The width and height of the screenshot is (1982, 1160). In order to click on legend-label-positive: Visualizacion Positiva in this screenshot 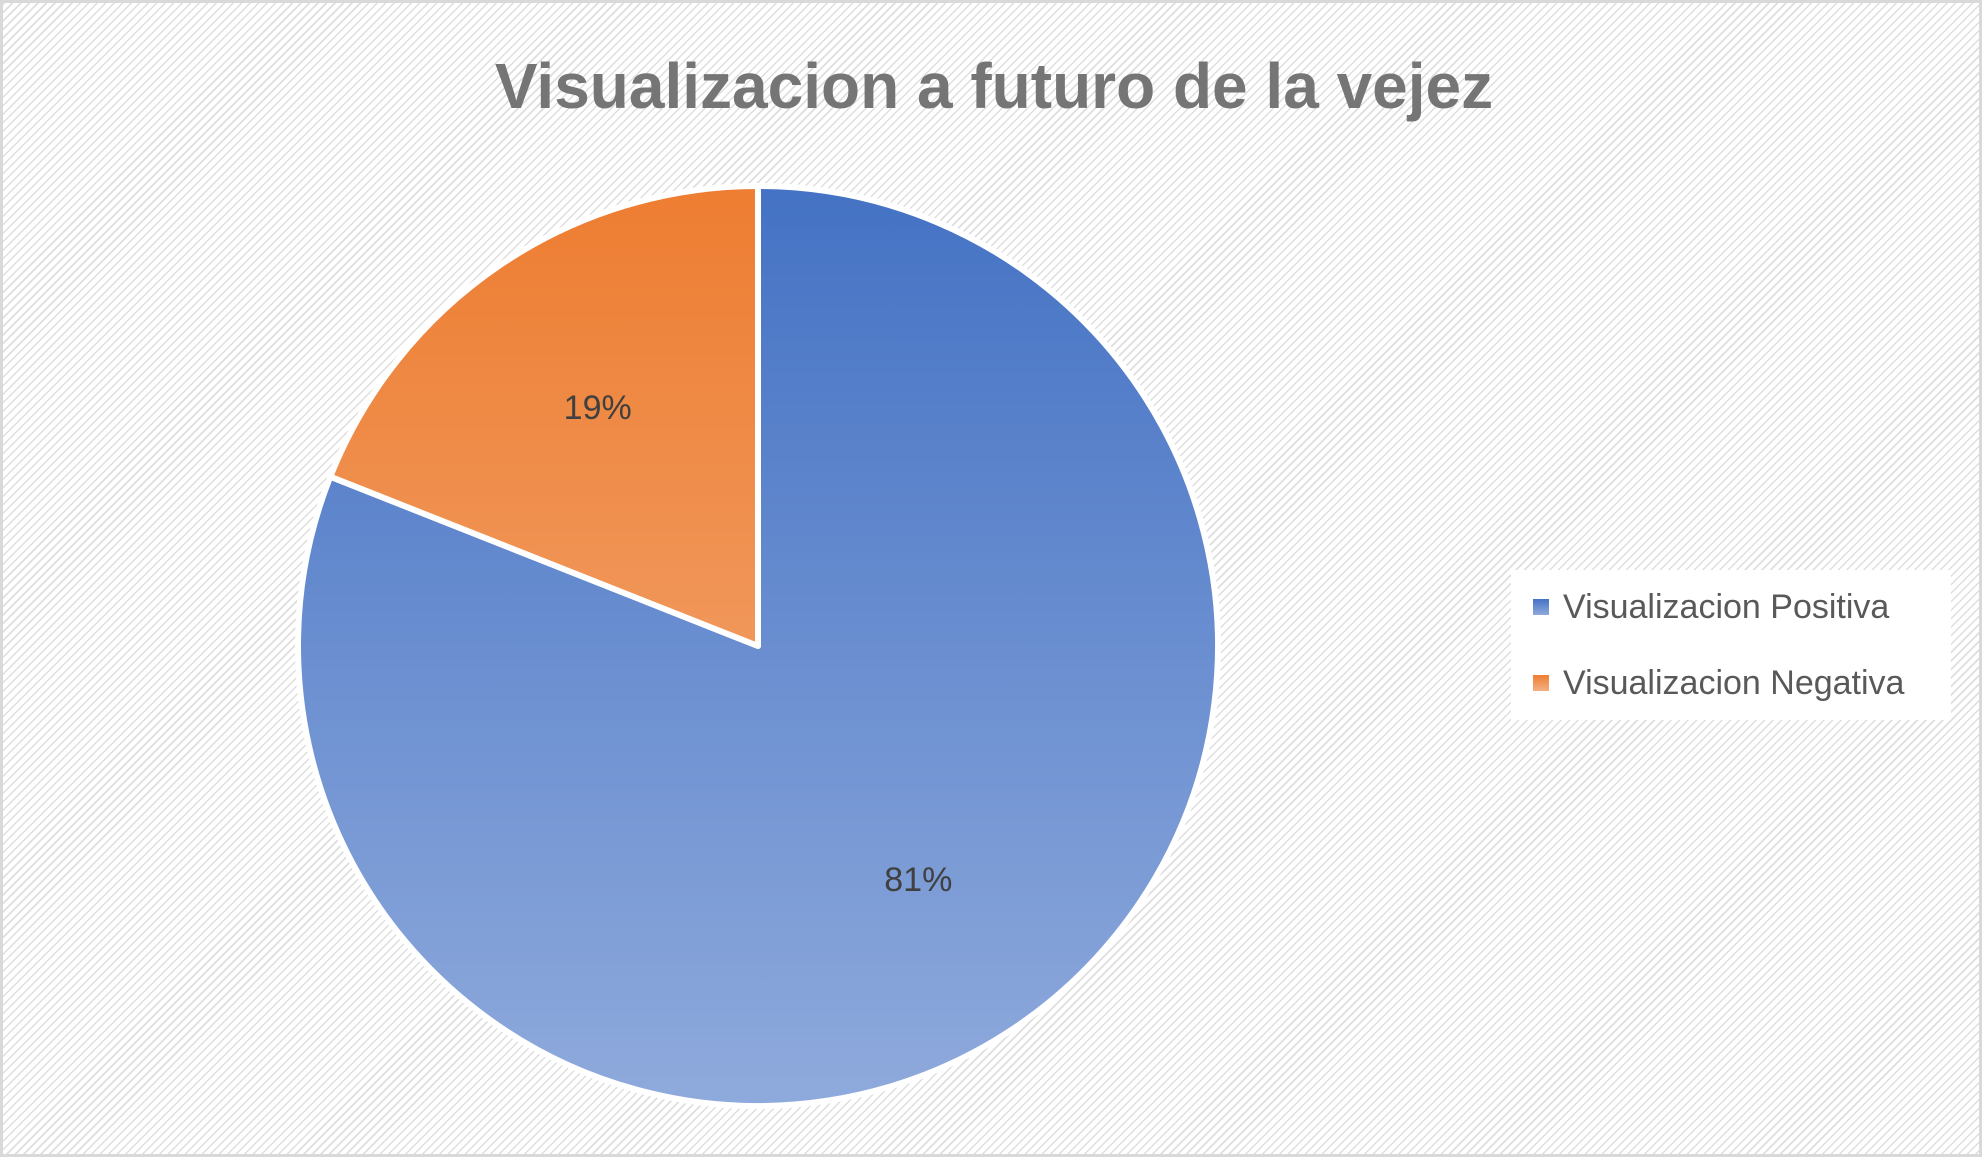, I will do `click(1726, 606)`.